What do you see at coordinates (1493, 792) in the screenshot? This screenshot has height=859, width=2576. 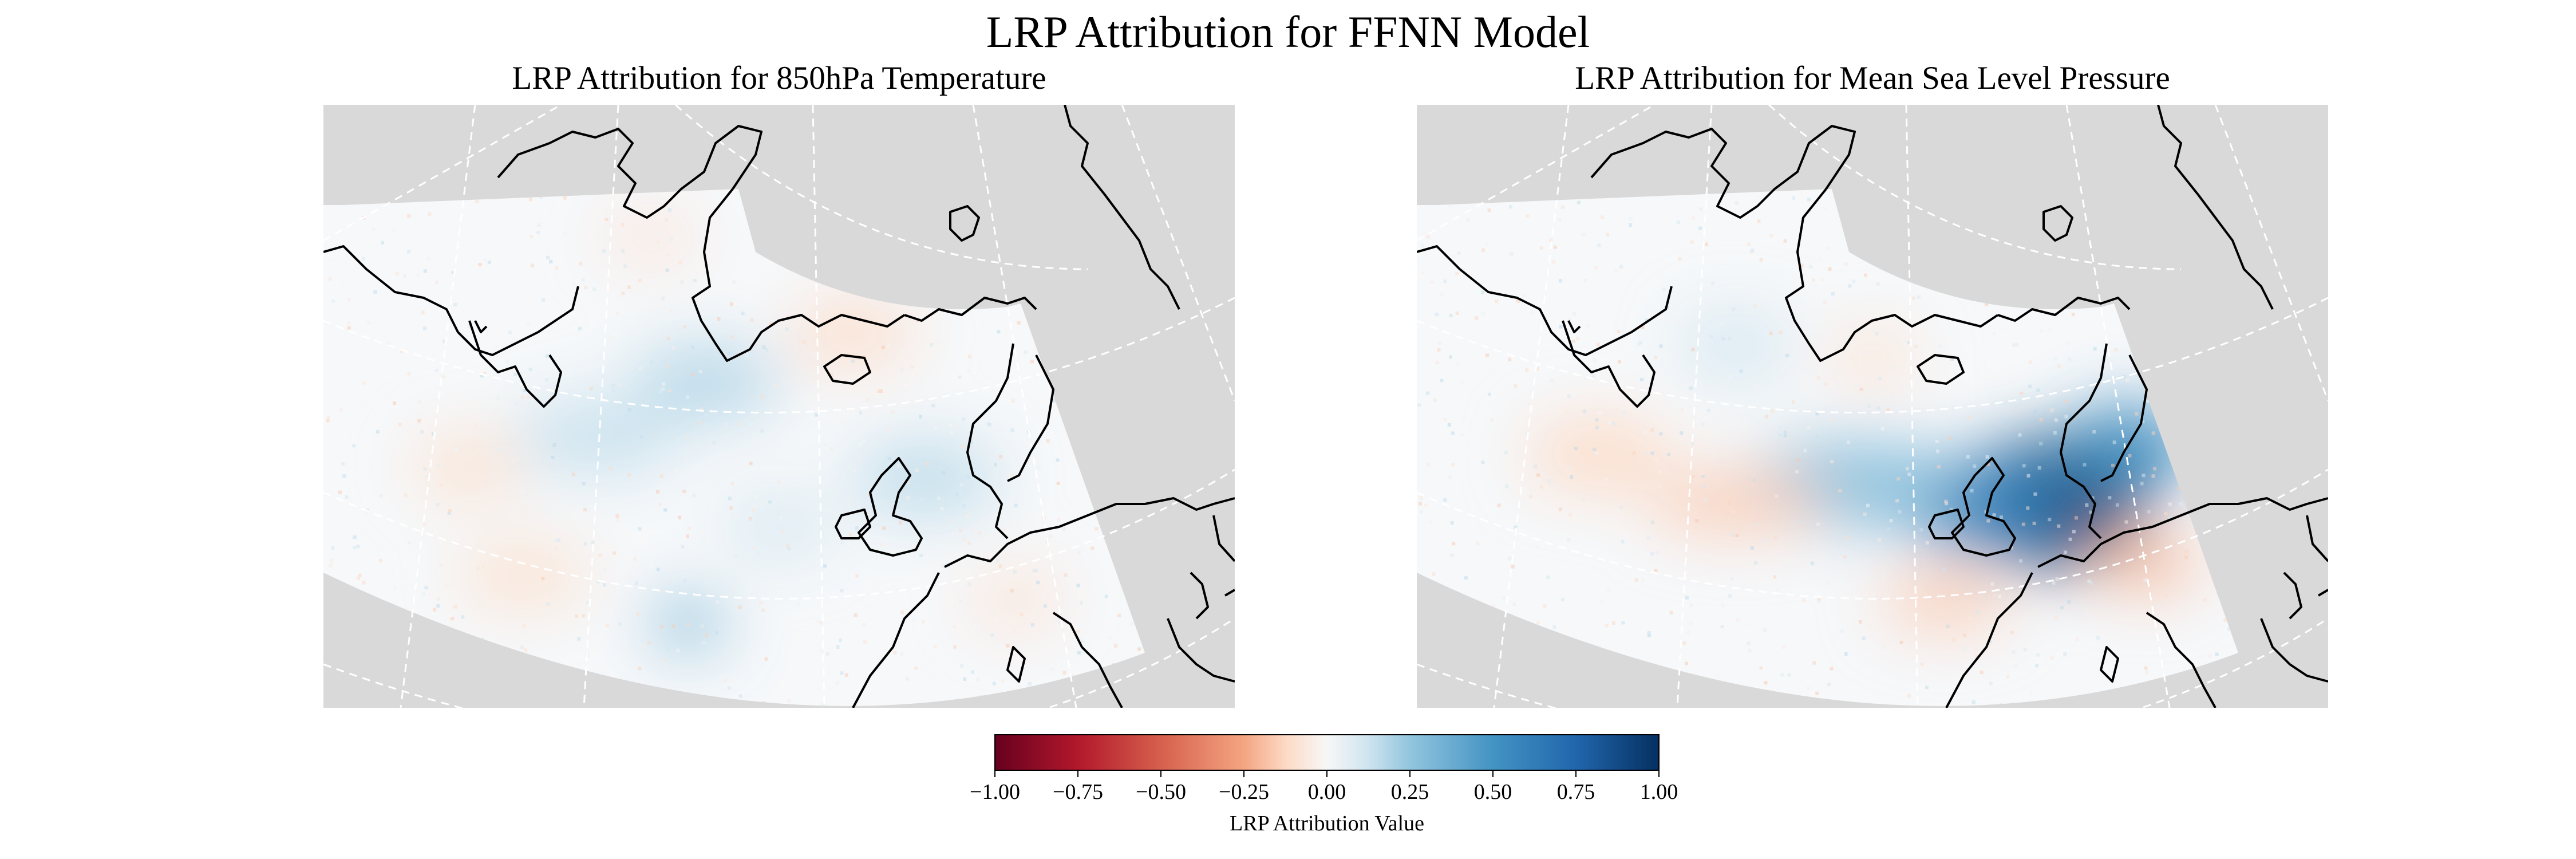 I see `colorbar-tick-label: 0.50` at bounding box center [1493, 792].